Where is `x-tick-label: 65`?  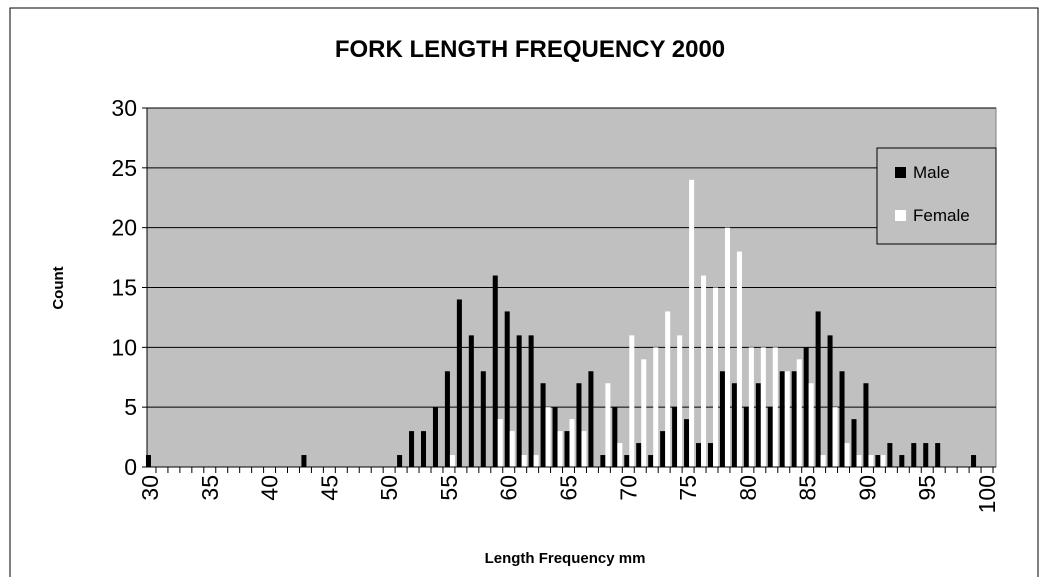 x-tick-label: 65 is located at coordinates (569, 488).